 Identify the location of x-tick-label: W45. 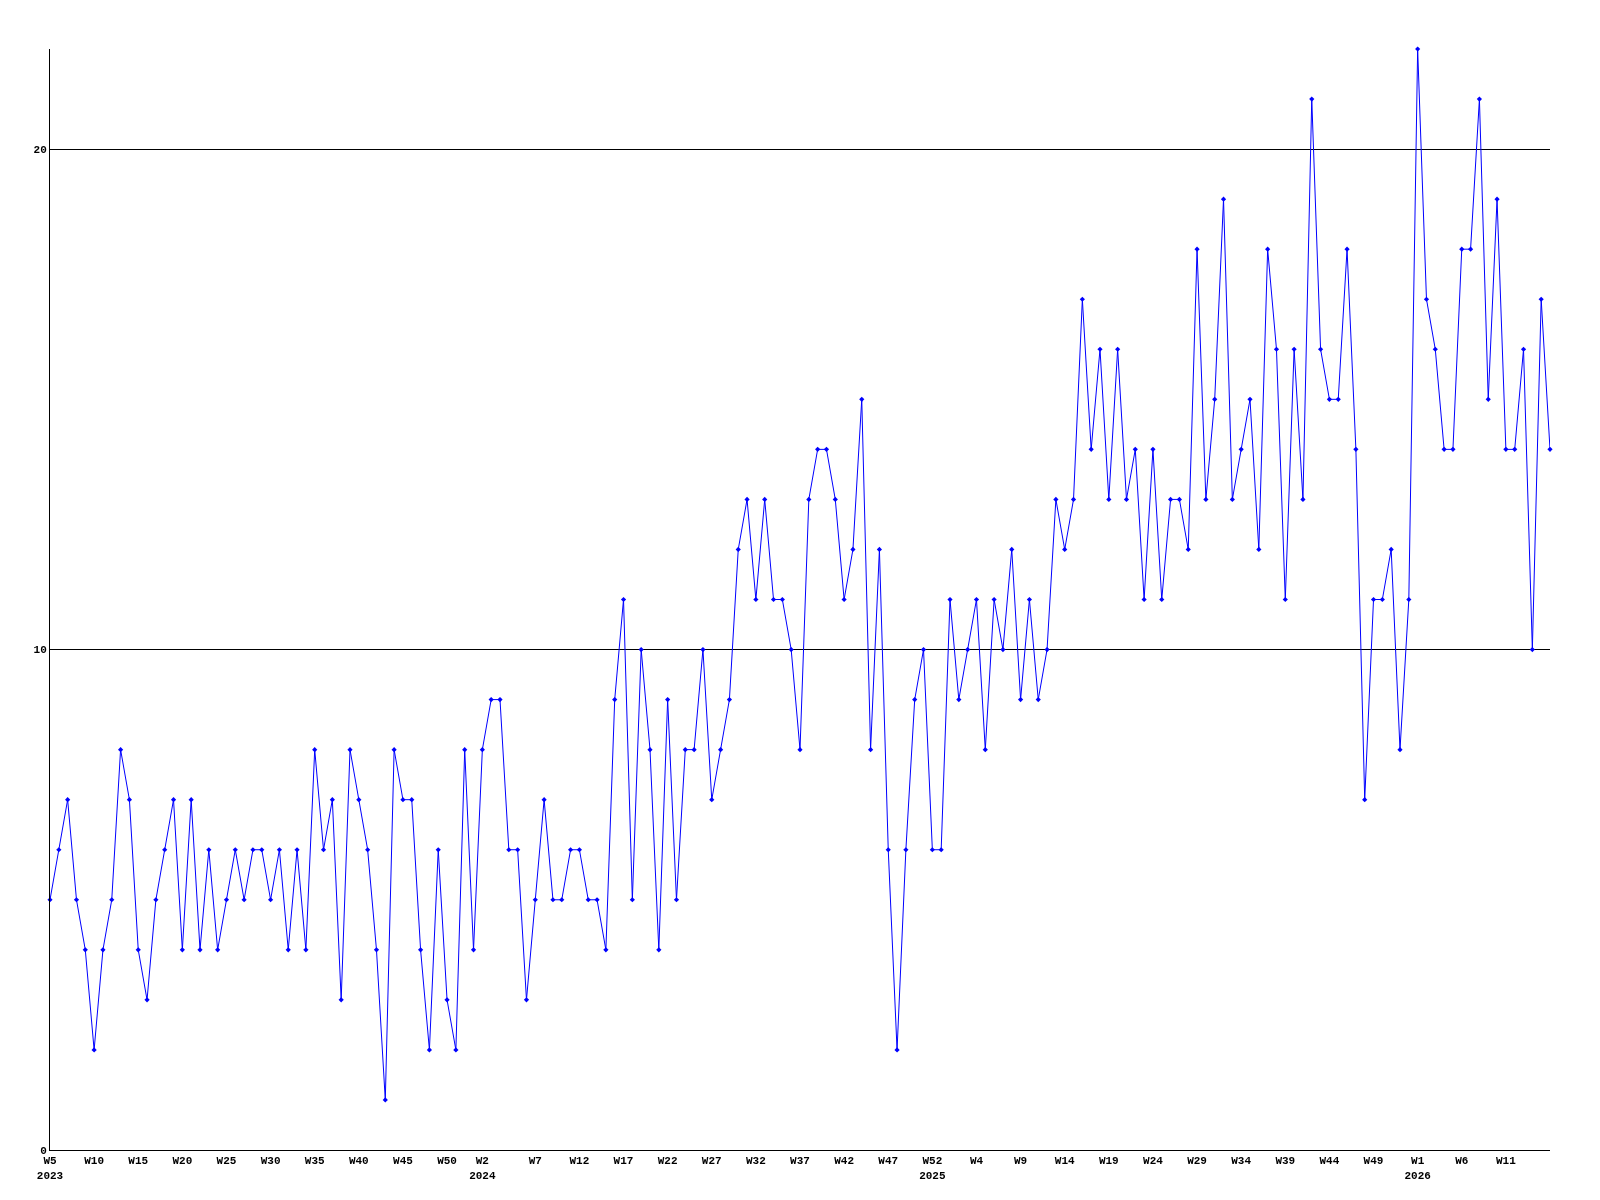
(403, 1161).